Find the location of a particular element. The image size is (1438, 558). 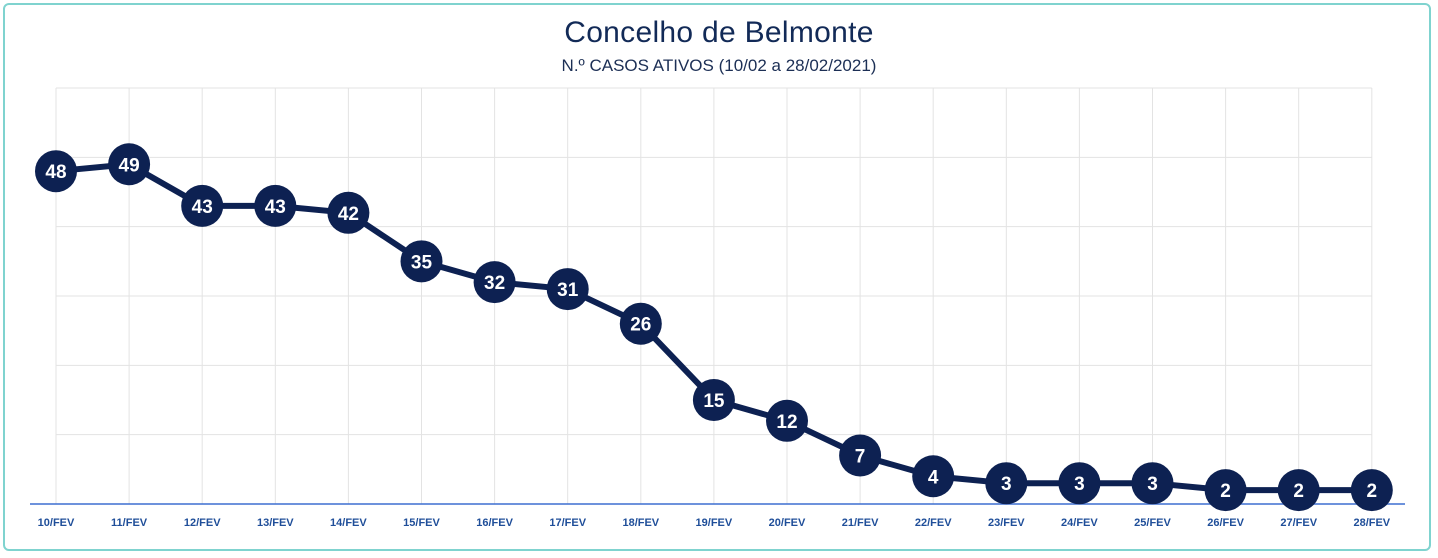

x-tick-label: 28/FEV is located at coordinates (1371, 523).